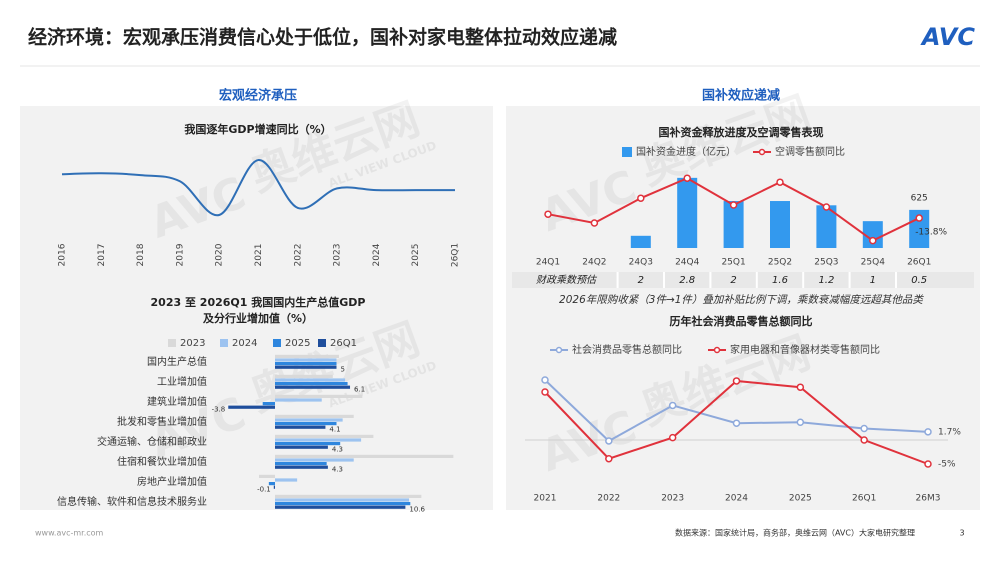 This screenshot has height=562, width=1000. What do you see at coordinates (919, 198) in the screenshot?
I see `data-label: 625` at bounding box center [919, 198].